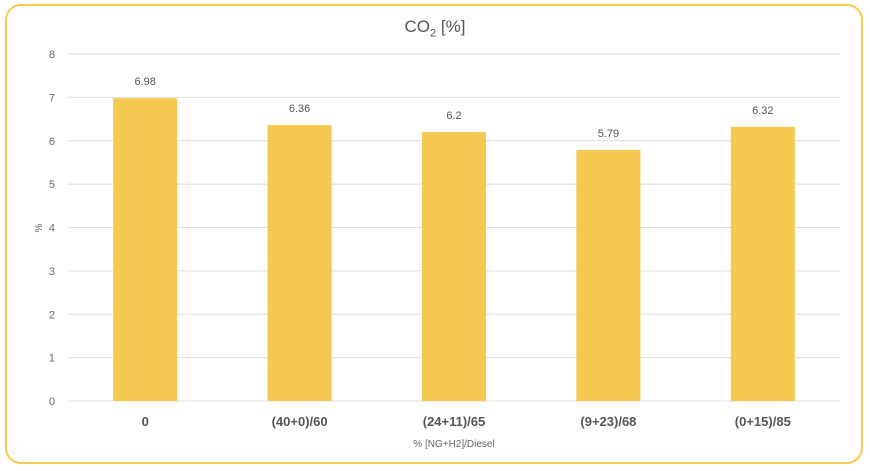  What do you see at coordinates (453, 116) in the screenshot?
I see `data-label: 6.2` at bounding box center [453, 116].